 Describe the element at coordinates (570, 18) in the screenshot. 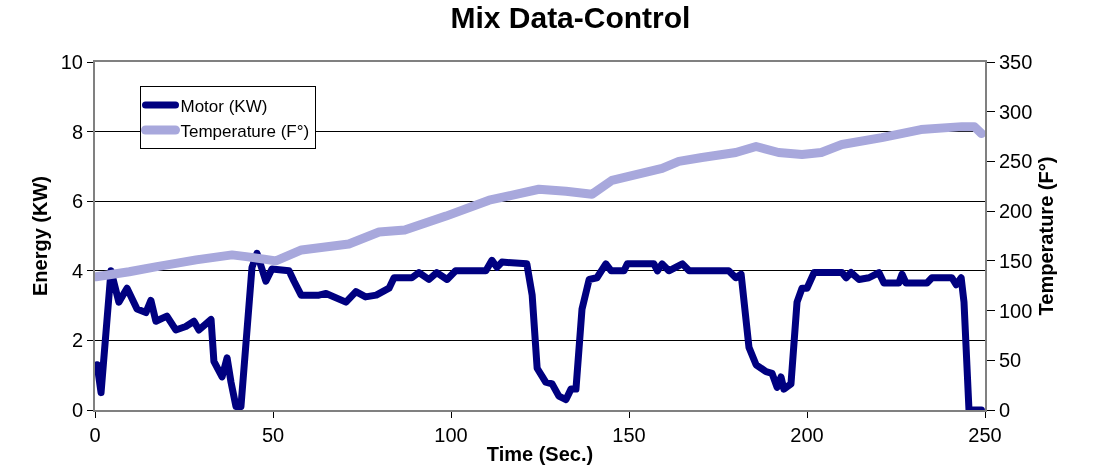

I see `chart-title: Mix Data-Control` at that location.